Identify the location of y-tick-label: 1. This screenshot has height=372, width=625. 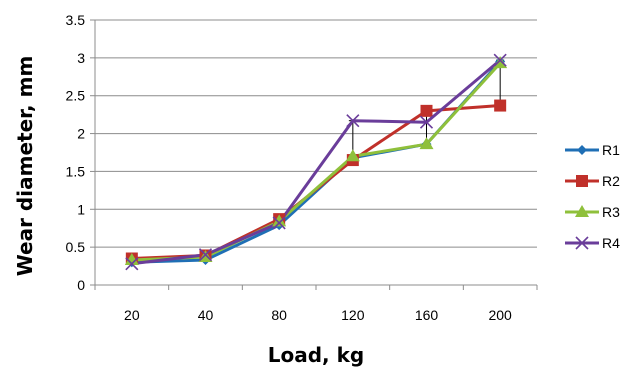
(81, 209).